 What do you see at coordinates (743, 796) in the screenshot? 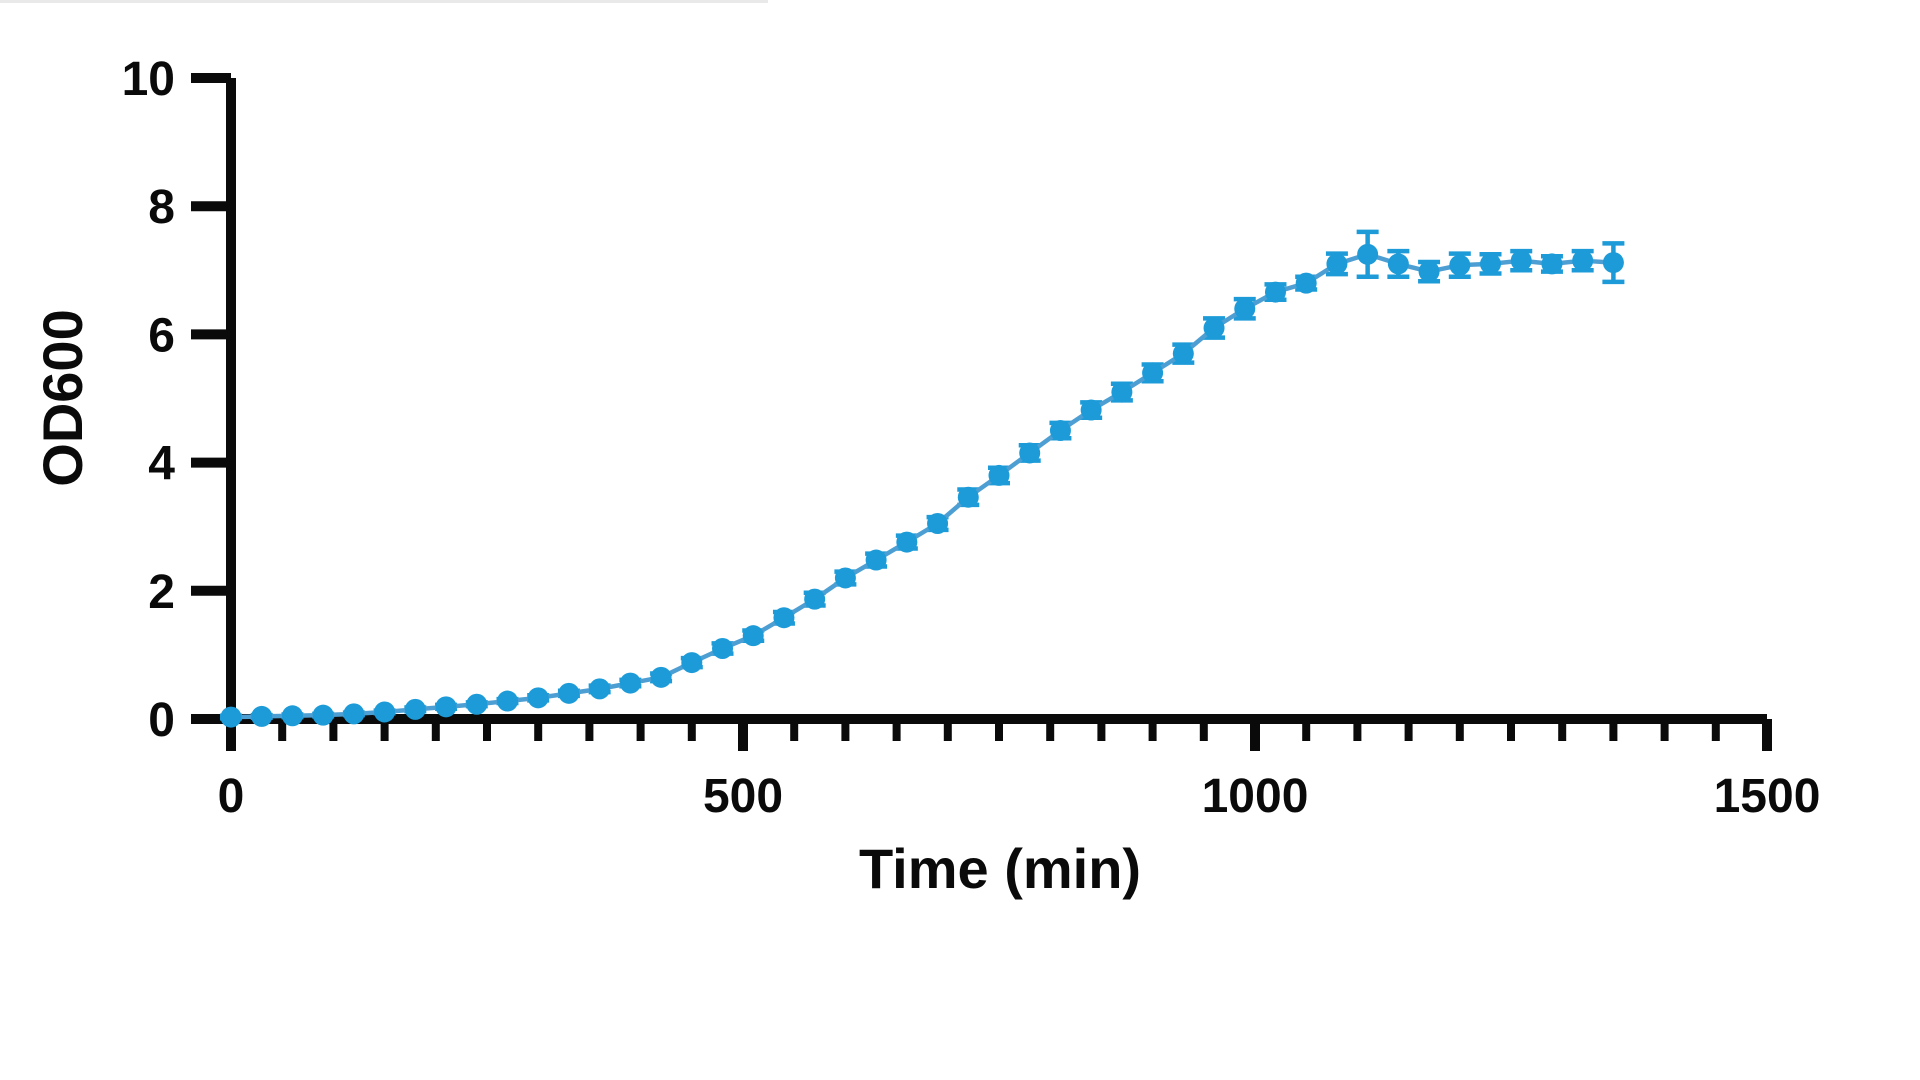
I see `x-tick-label: 500` at bounding box center [743, 796].